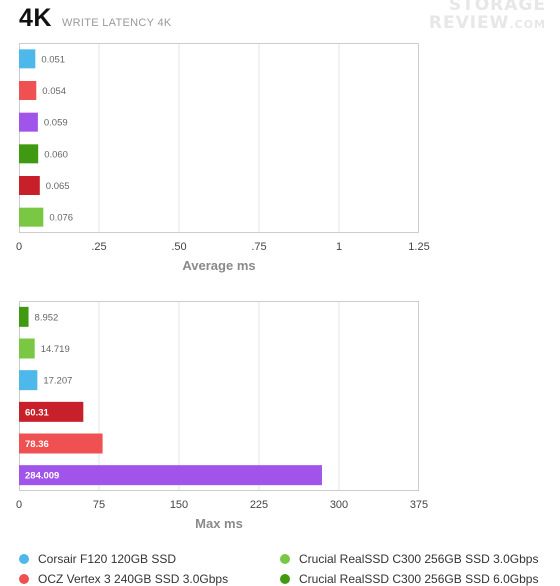 The height and width of the screenshot is (586, 560). Describe the element at coordinates (37, 412) in the screenshot. I see `bar-value-label: 60.31` at that location.